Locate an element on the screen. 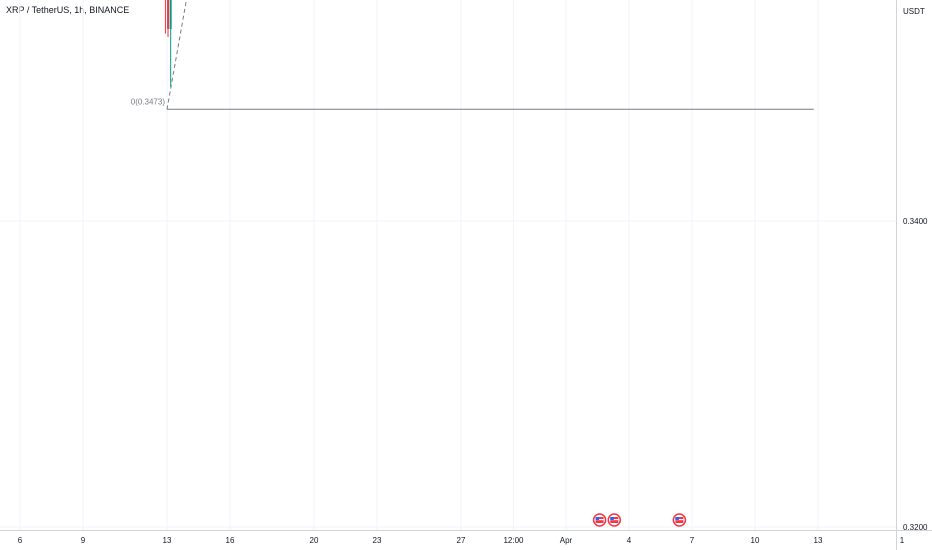  x-tick-label: 23 is located at coordinates (377, 540).